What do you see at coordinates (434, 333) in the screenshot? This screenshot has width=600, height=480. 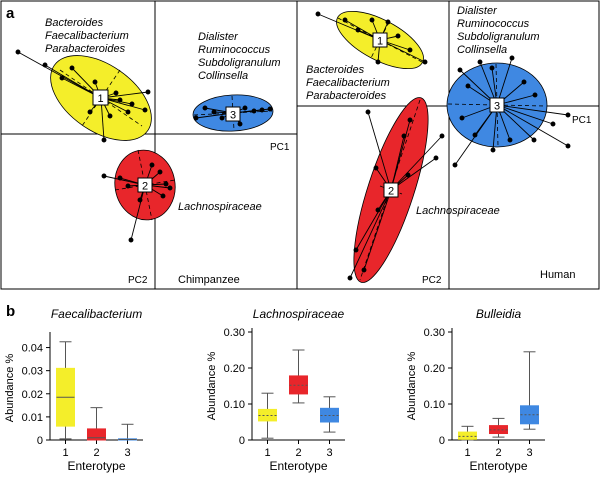 I see `y-tick-label: 0.30` at bounding box center [434, 333].